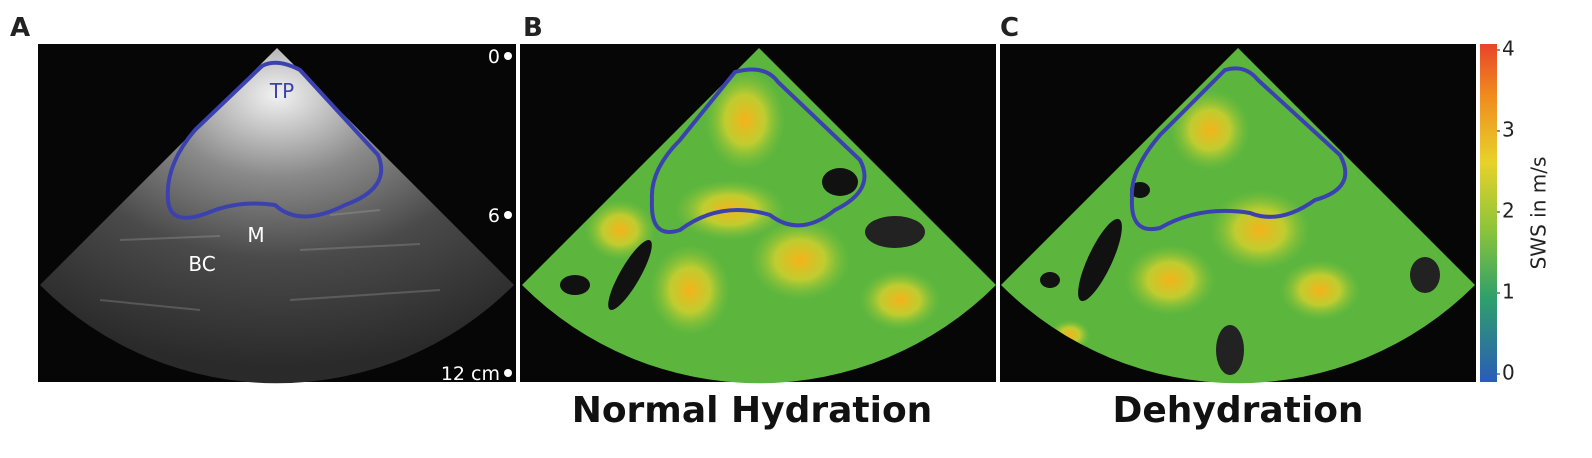 This screenshot has height=458, width=1592. Describe the element at coordinates (1237, 410) in the screenshot. I see `caption: Dehydration` at that location.